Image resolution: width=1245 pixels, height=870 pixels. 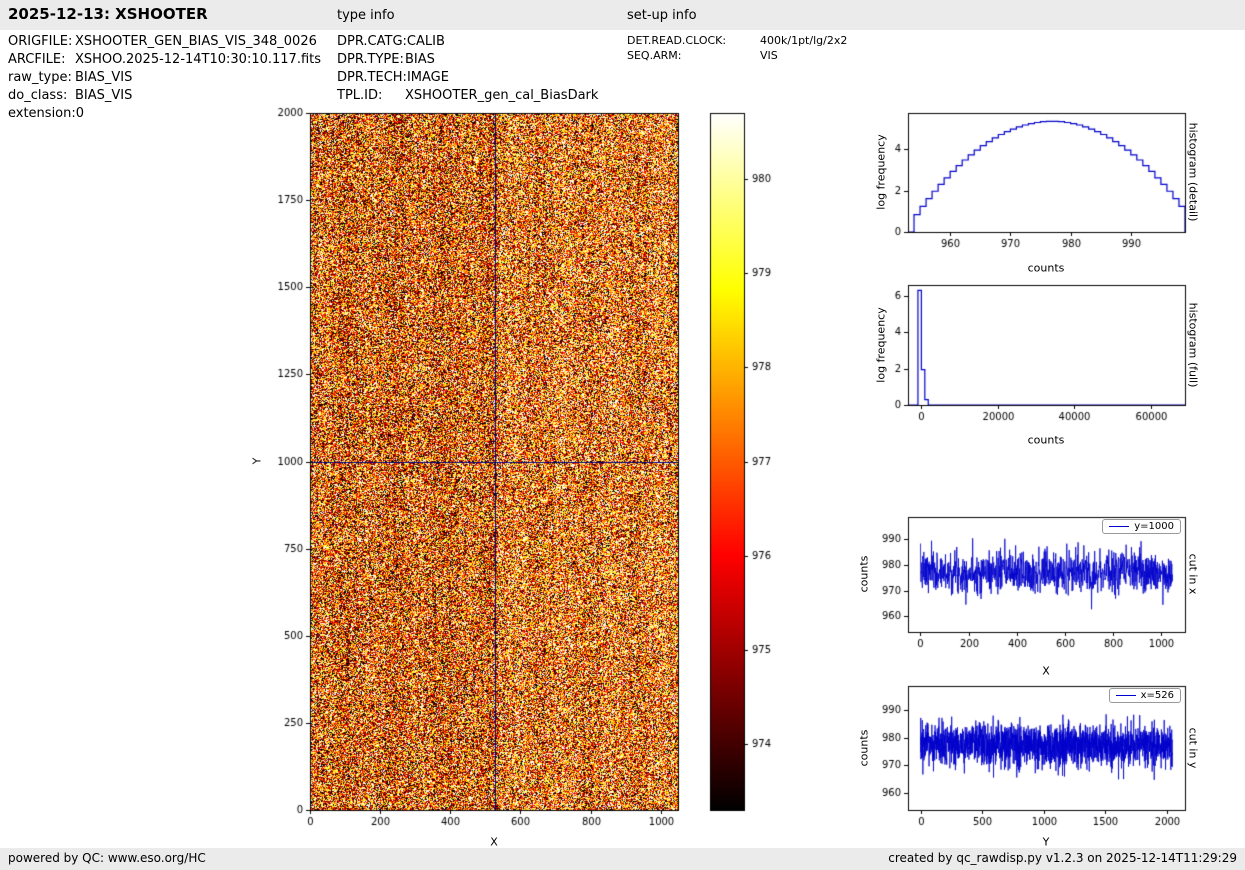 I want to click on cut-y-xaxis-label: Y, so click(x=1046, y=842).